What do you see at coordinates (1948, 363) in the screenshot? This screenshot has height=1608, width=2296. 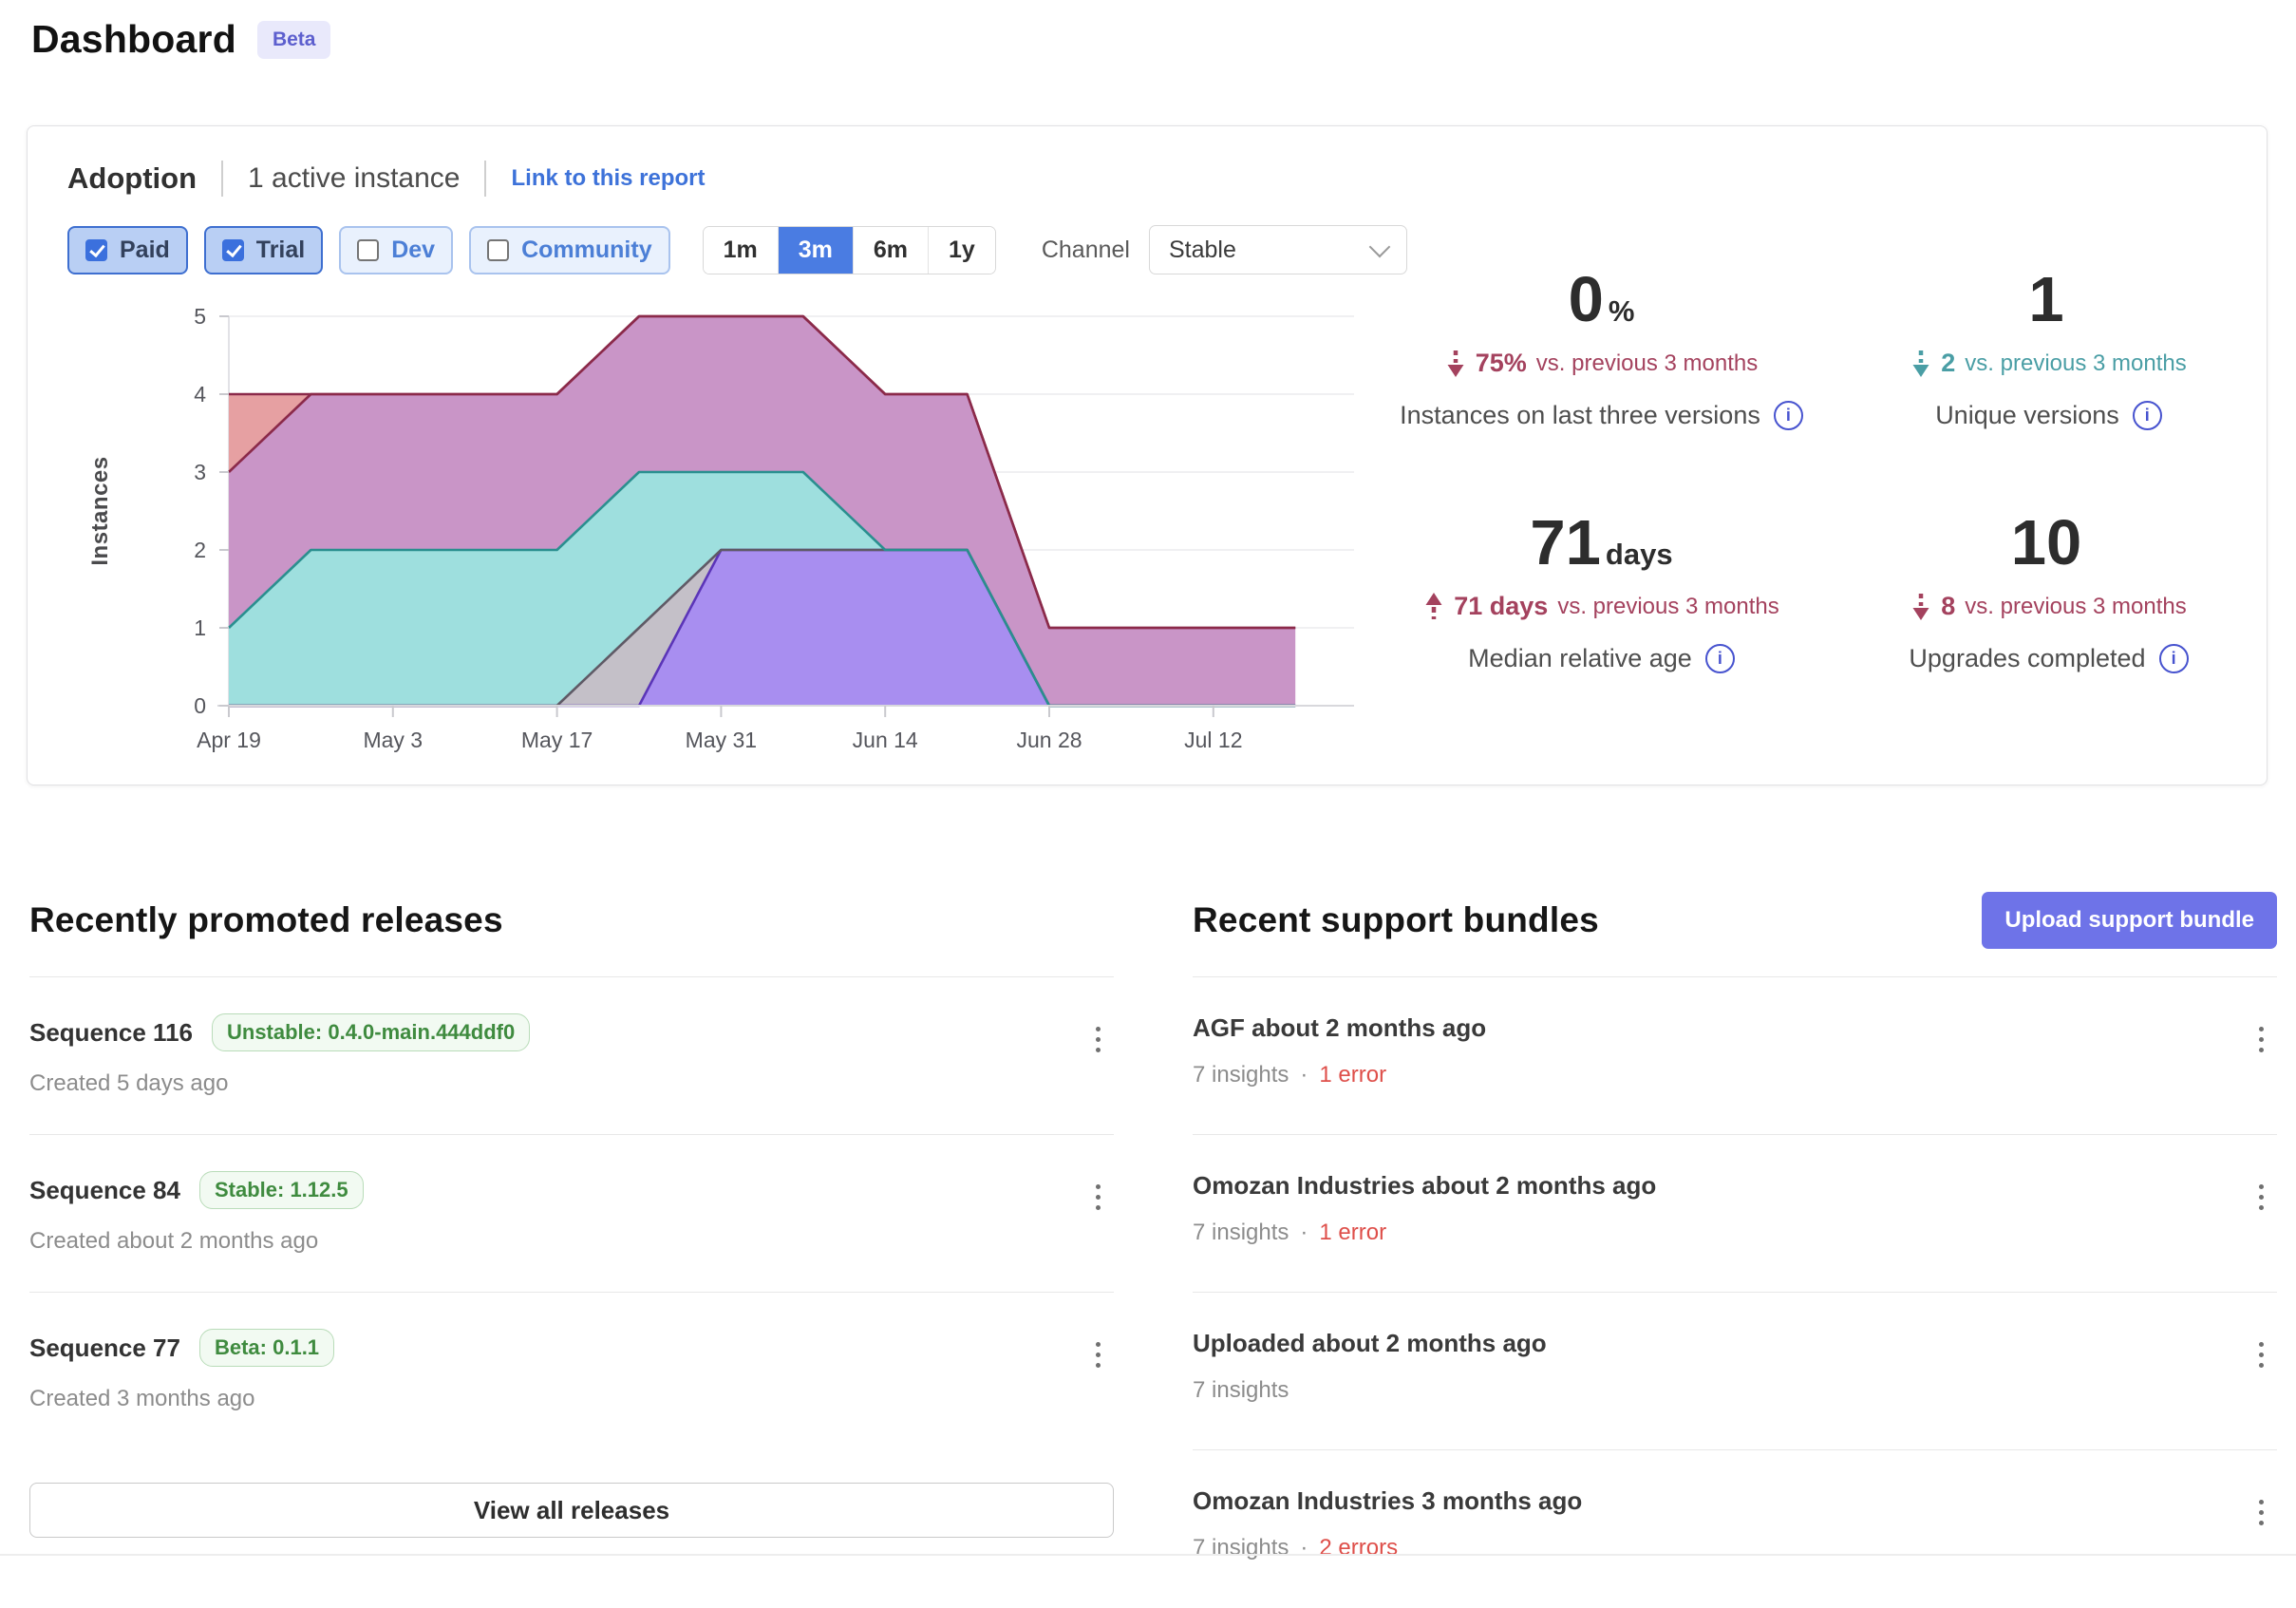 I see `stat-delta-value: 2` at bounding box center [1948, 363].